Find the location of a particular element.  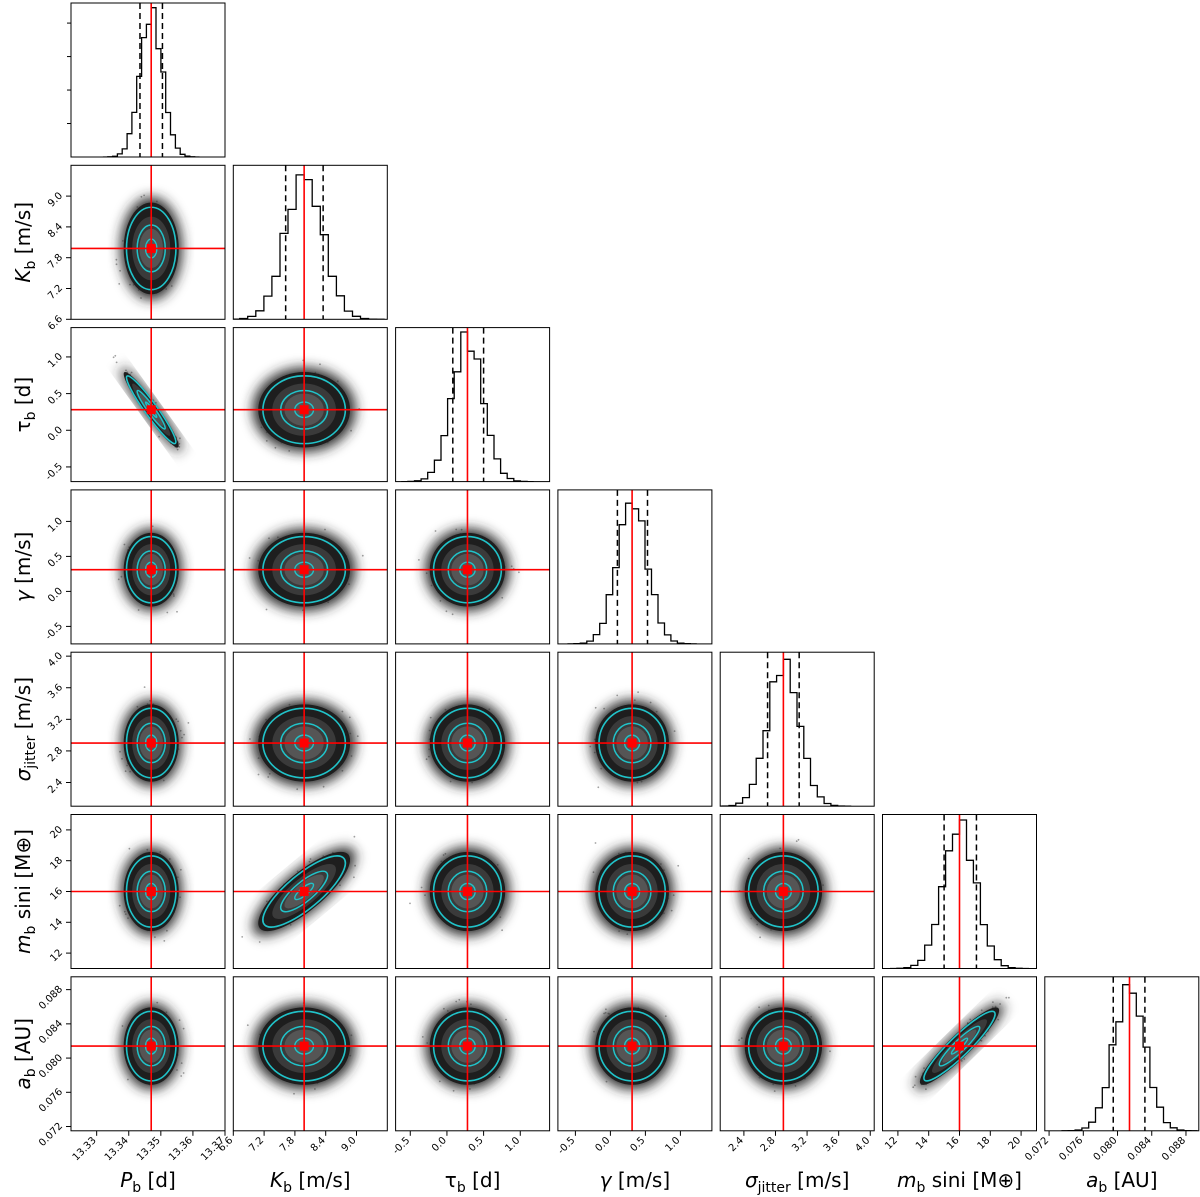

x-tick-label-gamma: 0.5 is located at coordinates (637, 1144).